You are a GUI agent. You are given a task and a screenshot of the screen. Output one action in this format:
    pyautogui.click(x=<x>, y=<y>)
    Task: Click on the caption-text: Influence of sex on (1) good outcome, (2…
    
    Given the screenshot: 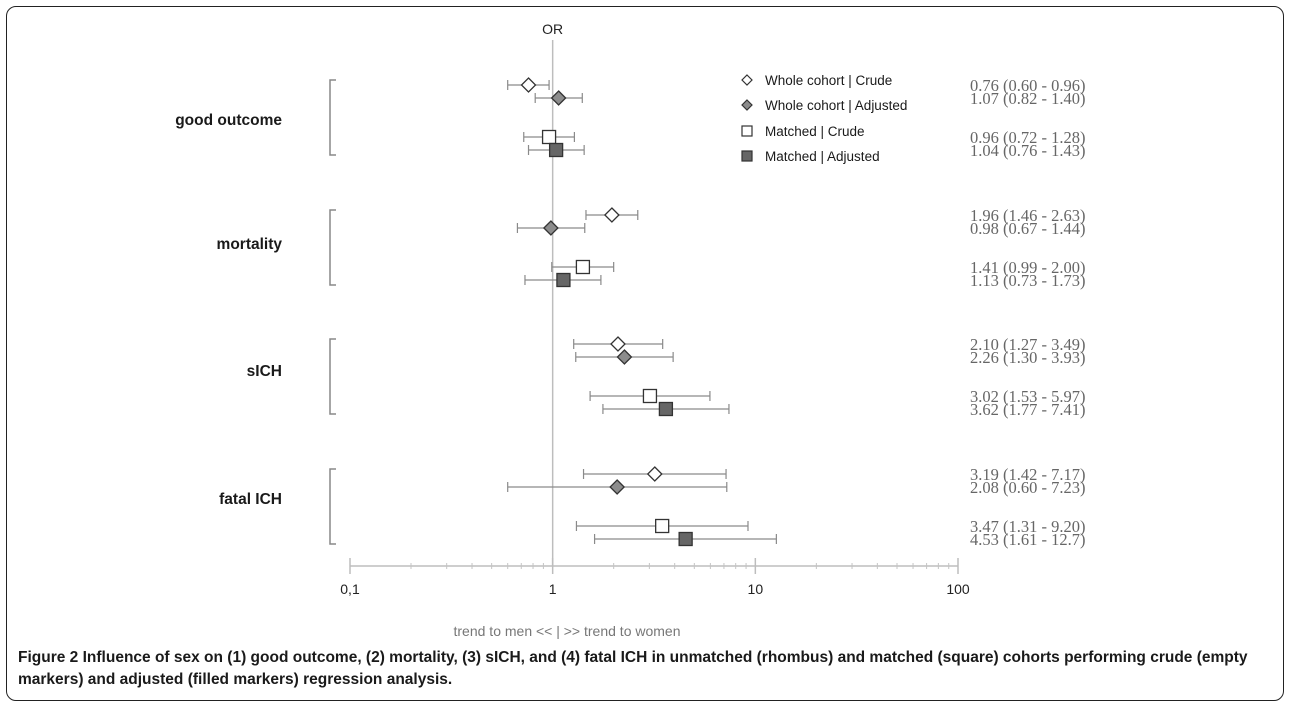 What is the action you would take?
    pyautogui.click(x=633, y=668)
    